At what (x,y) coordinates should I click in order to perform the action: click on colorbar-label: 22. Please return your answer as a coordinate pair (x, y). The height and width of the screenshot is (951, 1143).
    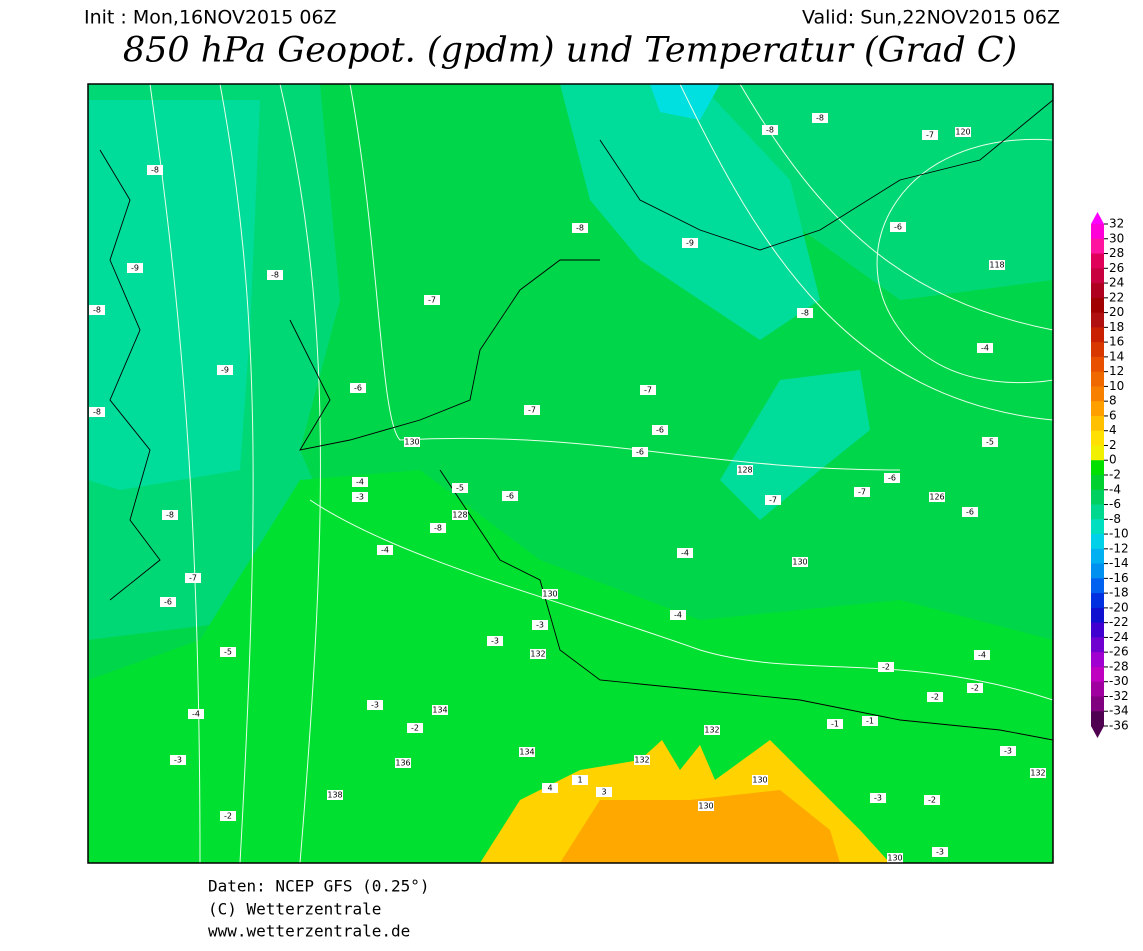
    Looking at the image, I should click on (1116, 297).